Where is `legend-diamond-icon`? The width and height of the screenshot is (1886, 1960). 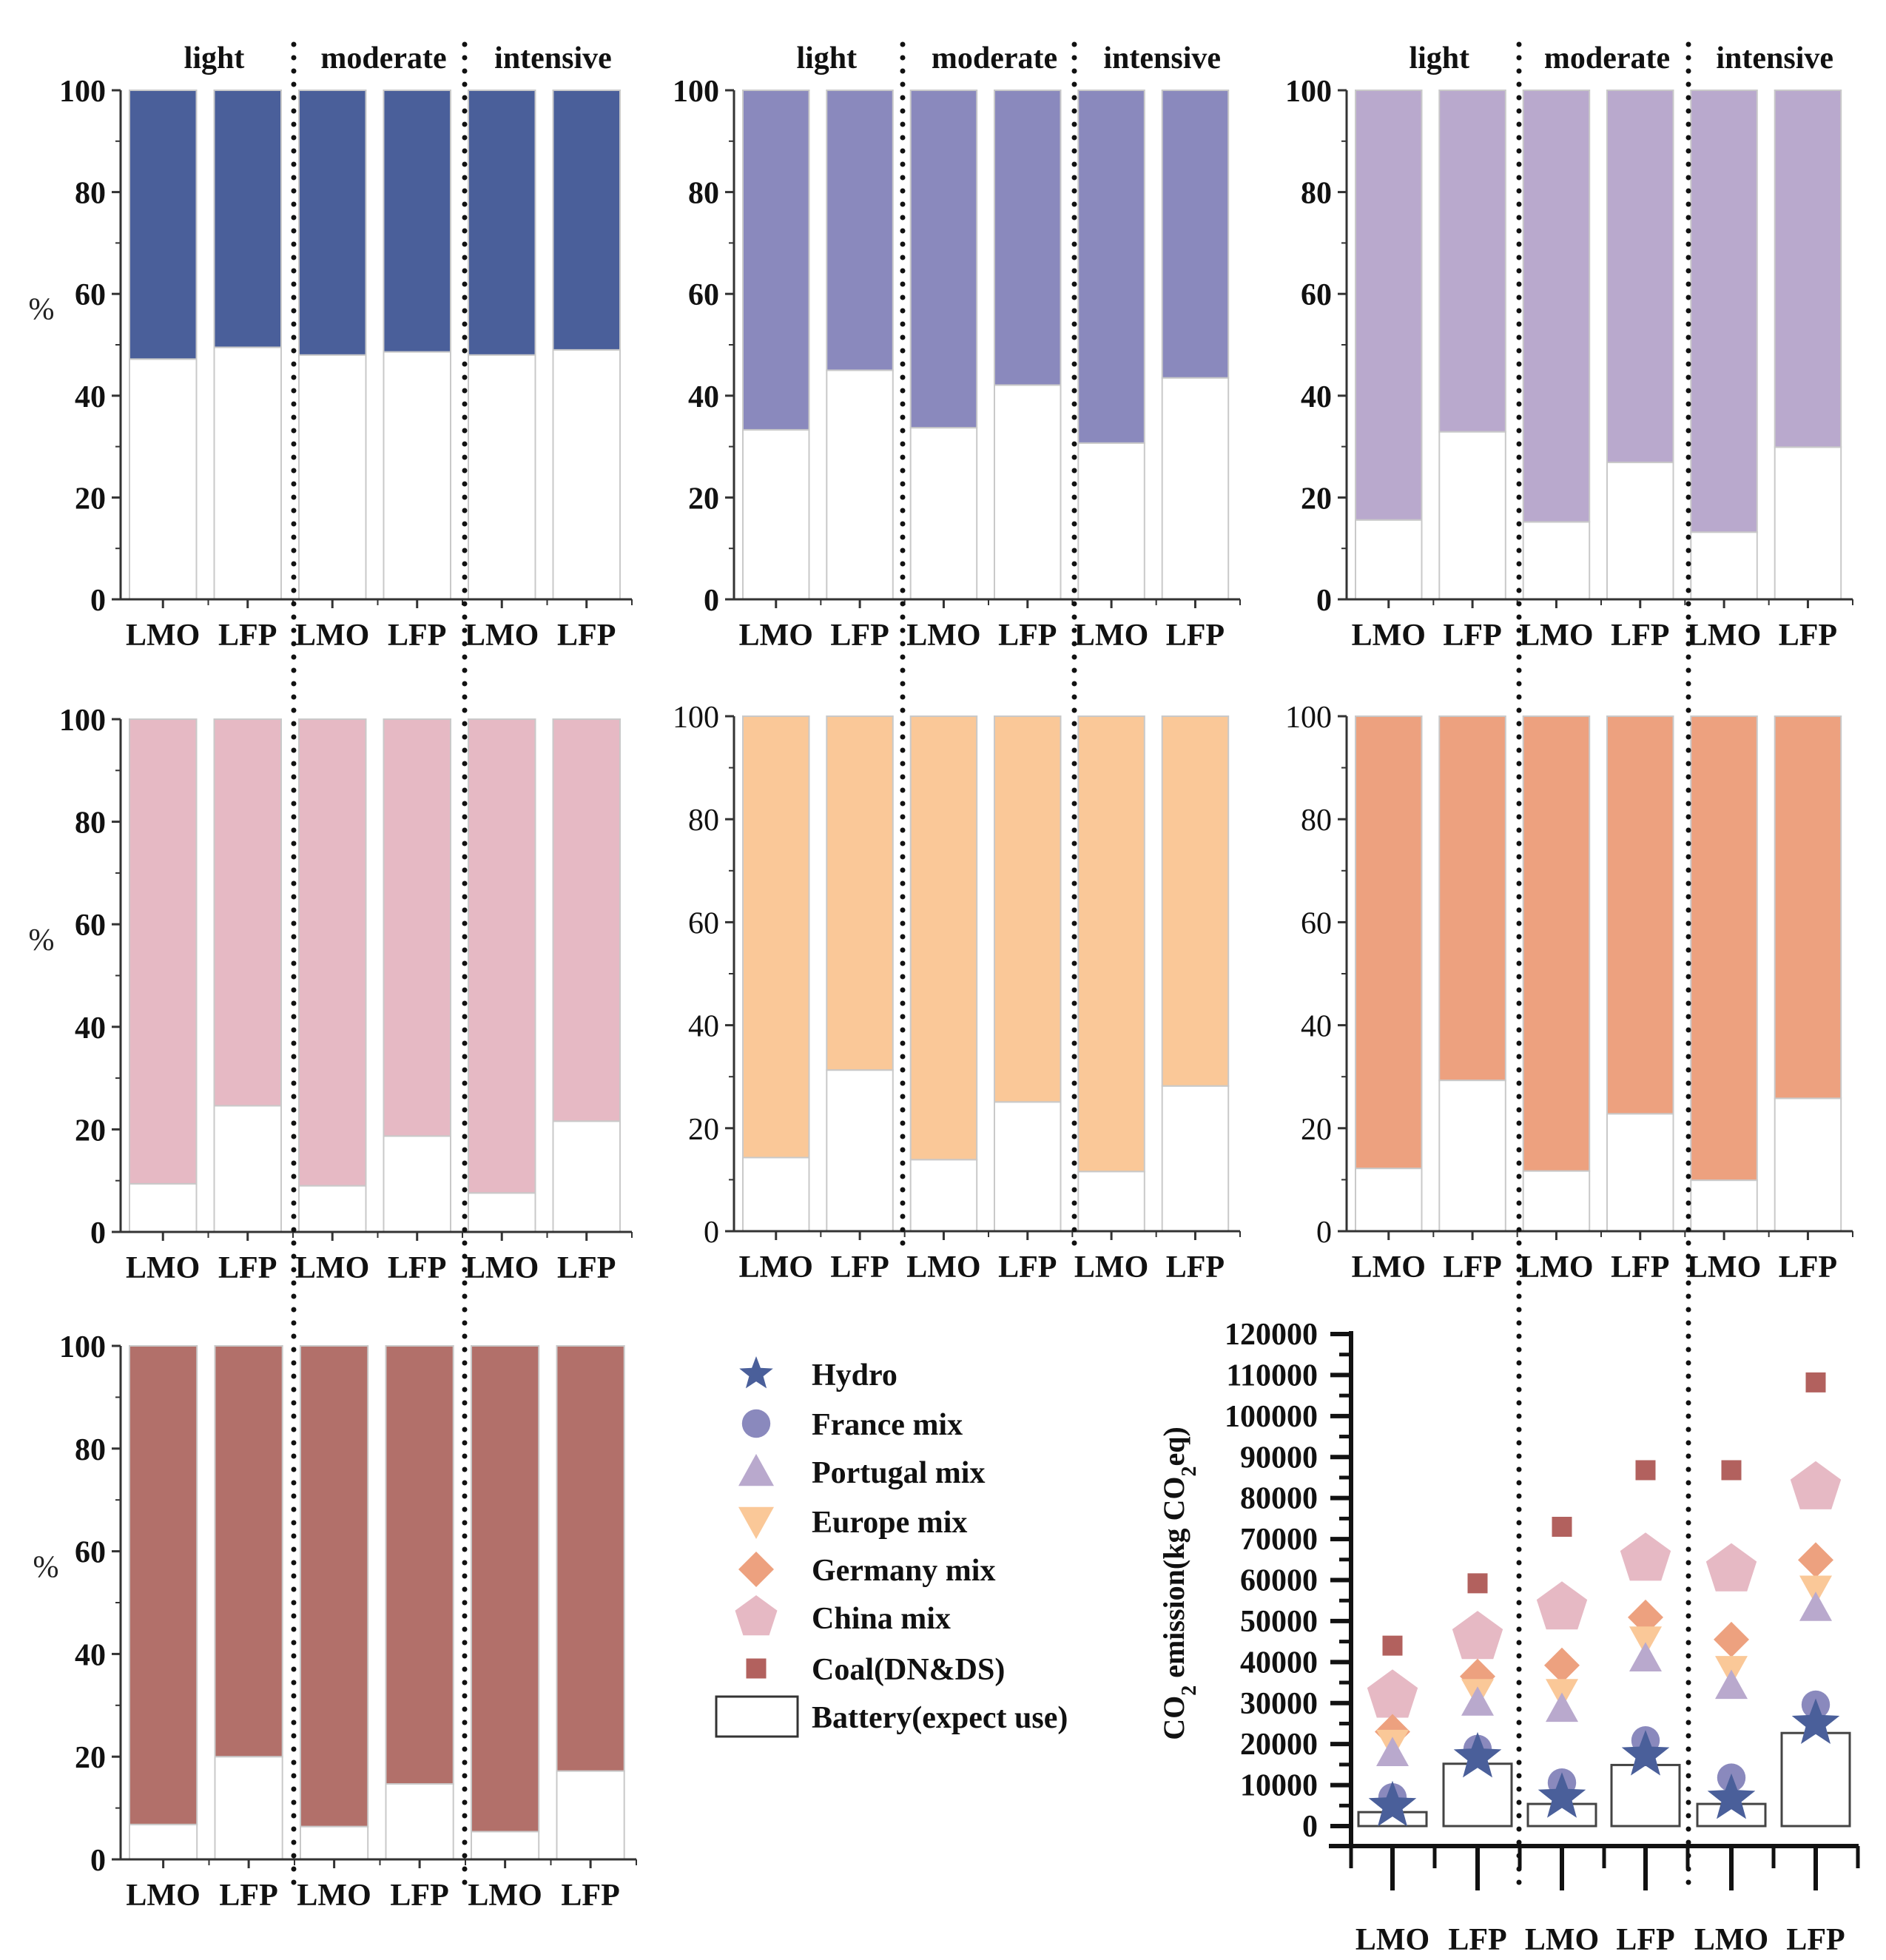
legend-diamond-icon is located at coordinates (756, 1569).